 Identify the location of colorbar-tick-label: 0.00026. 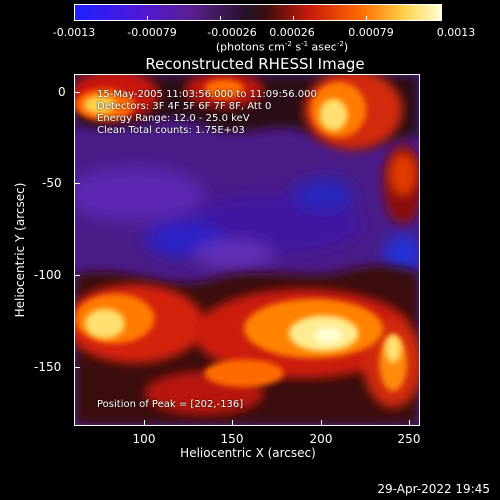
(292, 32).